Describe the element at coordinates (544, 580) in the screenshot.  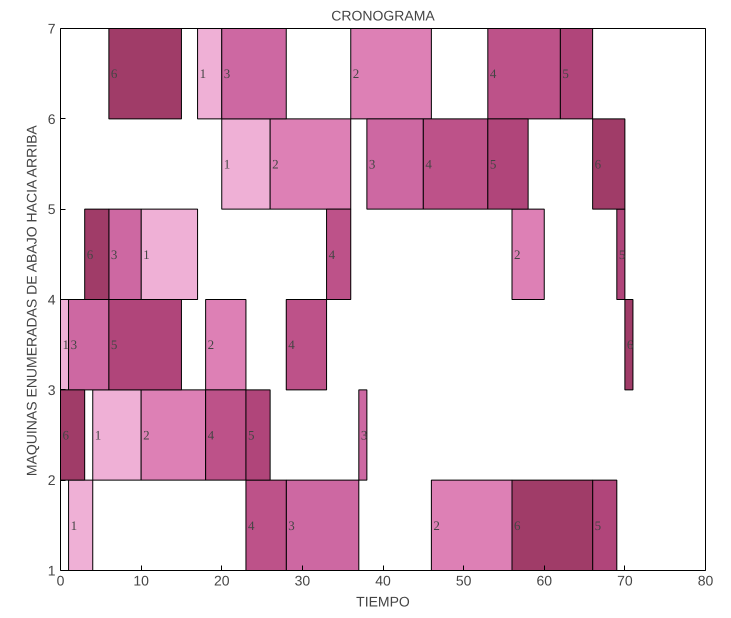
I see `x-tick-label: 60` at that location.